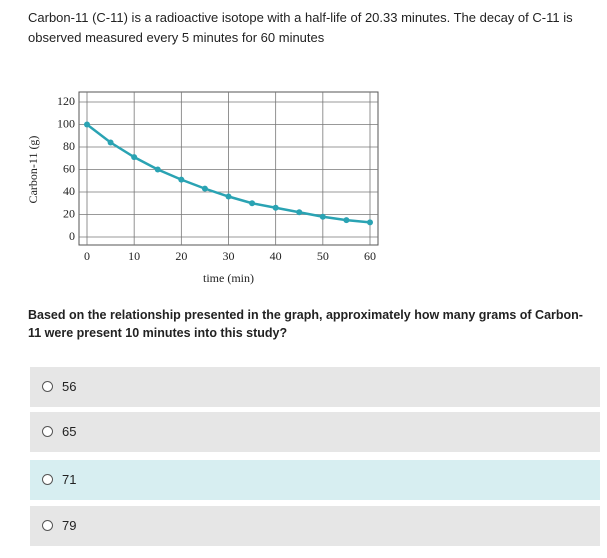 The image size is (607, 558). Describe the element at coordinates (33, 170) in the screenshot. I see `y-axis-label: Carbon-11 (g)` at that location.